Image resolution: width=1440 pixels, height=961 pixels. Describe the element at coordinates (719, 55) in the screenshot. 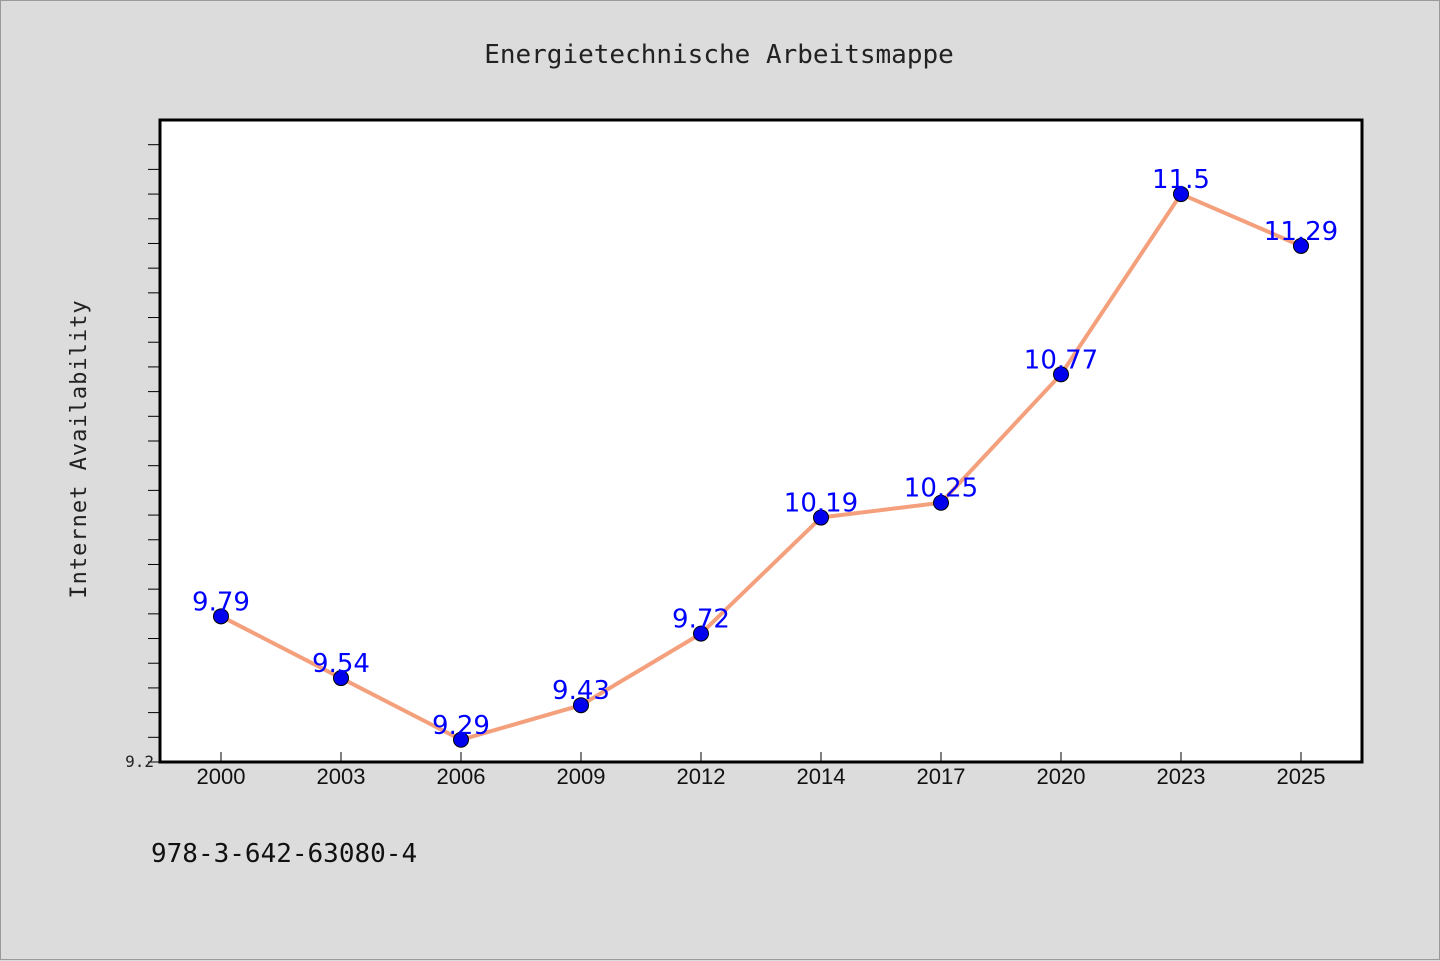

I see `chart-title: Energietechnische Arbeitsmappe` at that location.